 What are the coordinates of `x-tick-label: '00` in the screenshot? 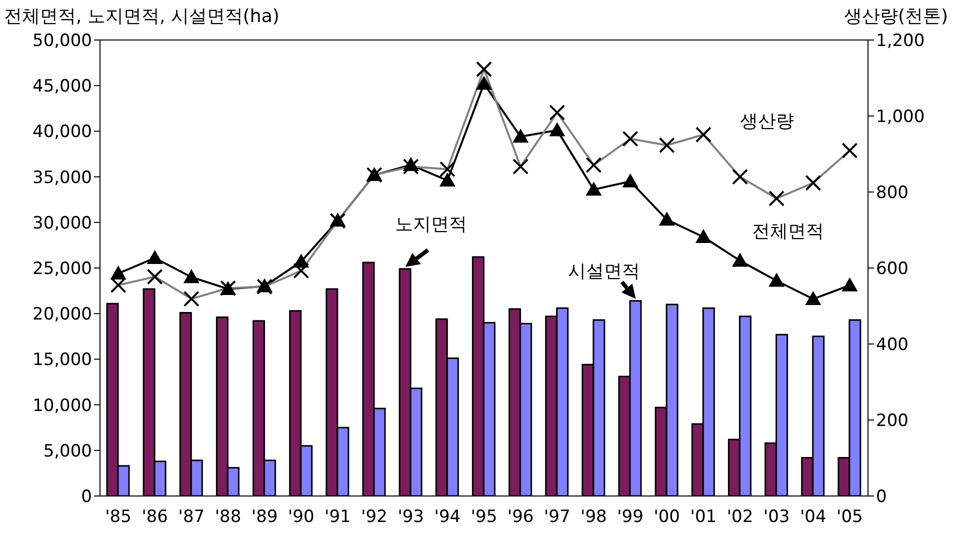 It's located at (667, 517).